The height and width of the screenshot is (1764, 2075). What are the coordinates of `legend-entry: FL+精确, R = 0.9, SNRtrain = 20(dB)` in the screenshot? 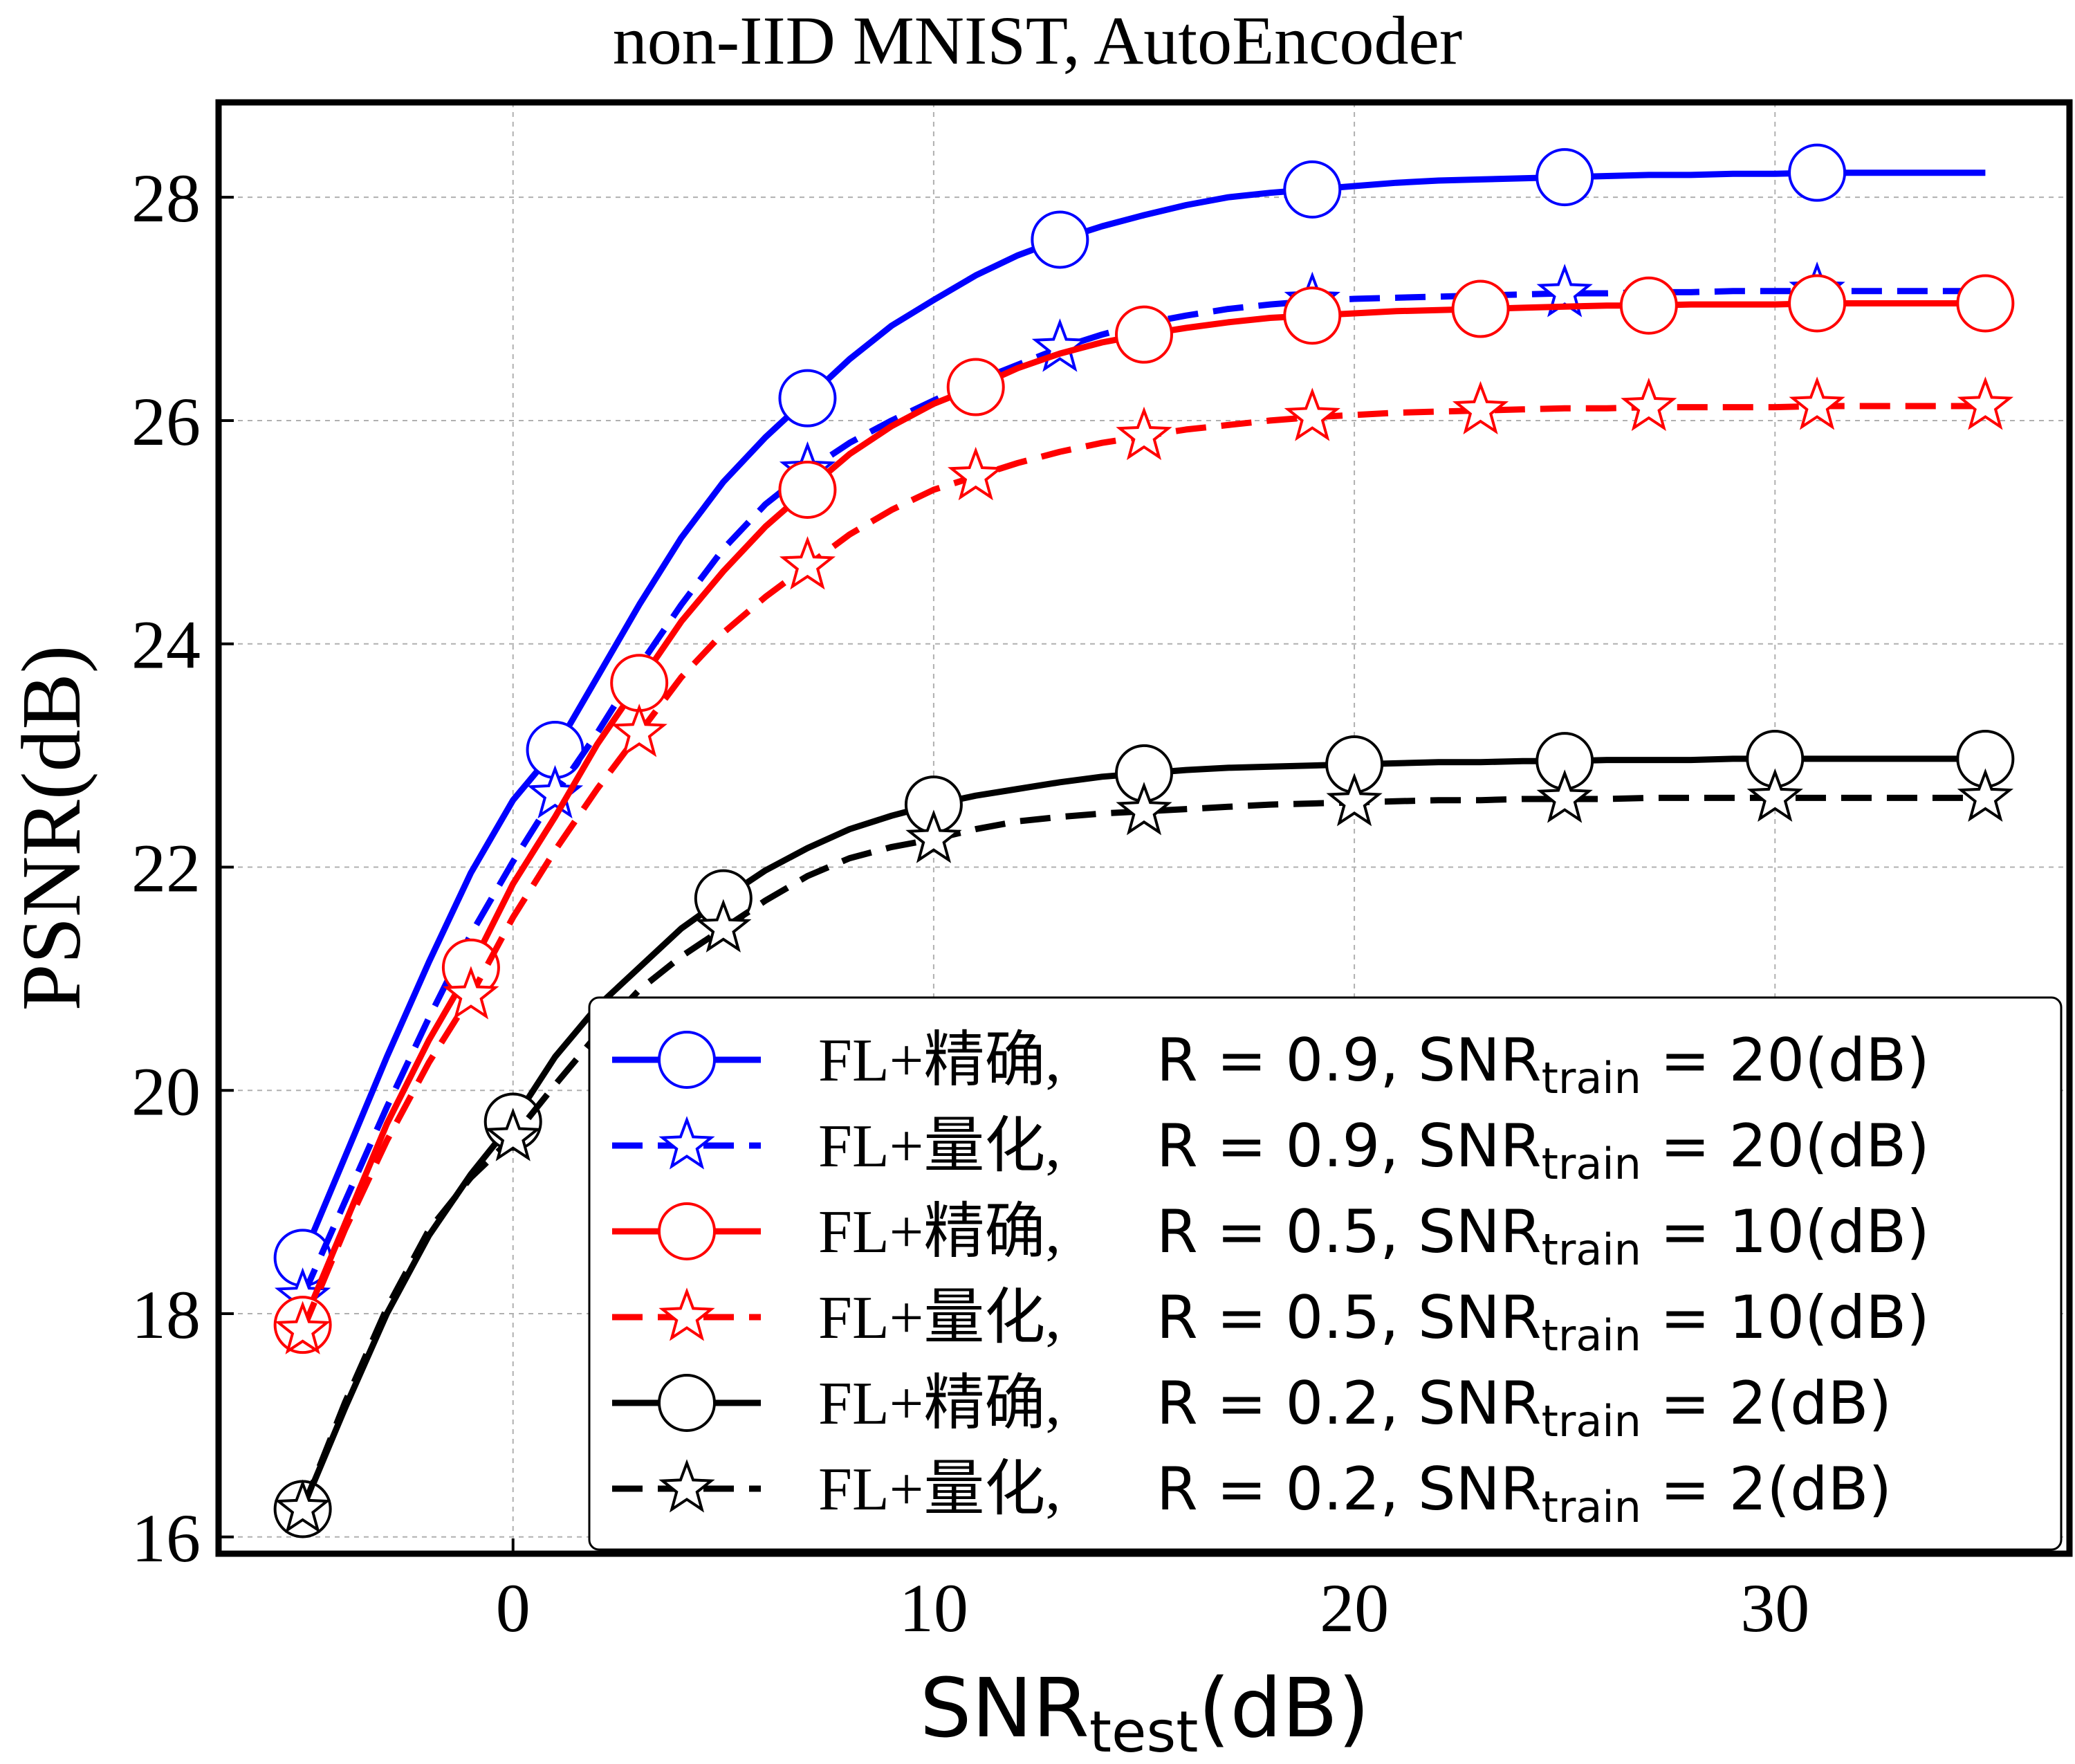 It's located at (1271, 1064).